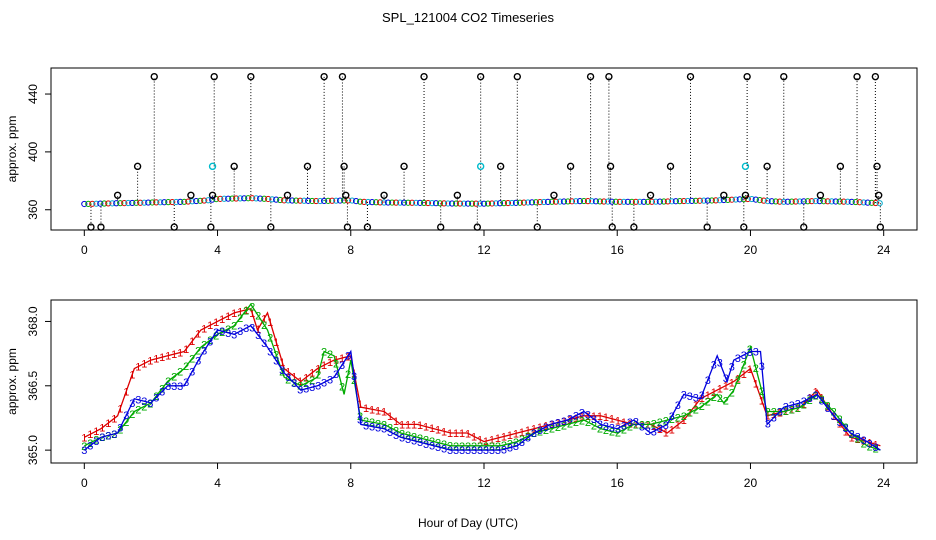 Image resolution: width=936 pixels, height=540 pixels. I want to click on y-tick-label: 400, so click(33, 152).